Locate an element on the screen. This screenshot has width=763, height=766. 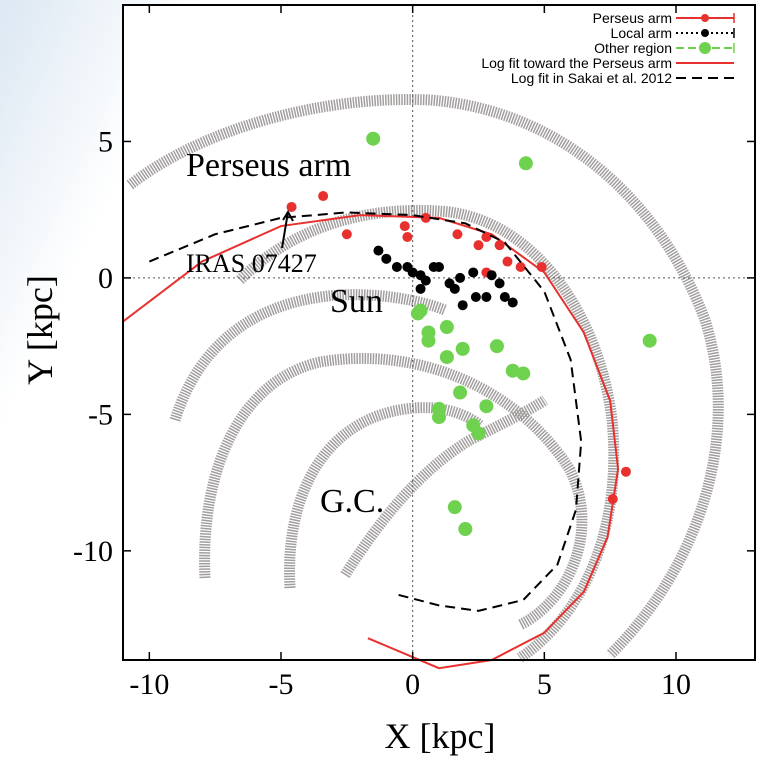
y-tick-label: -5 is located at coordinates (100, 414).